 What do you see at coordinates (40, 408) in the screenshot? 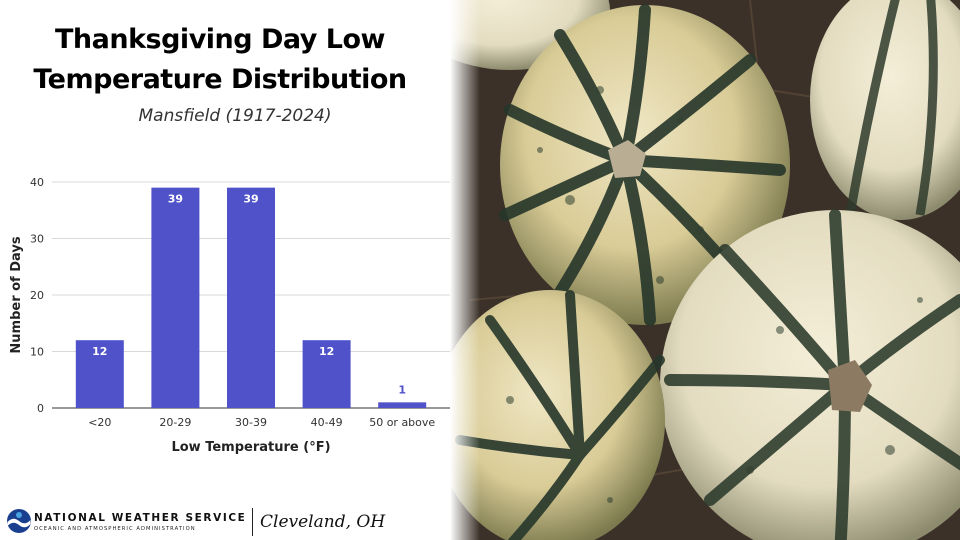
I see `y-tick-label: 0` at bounding box center [40, 408].